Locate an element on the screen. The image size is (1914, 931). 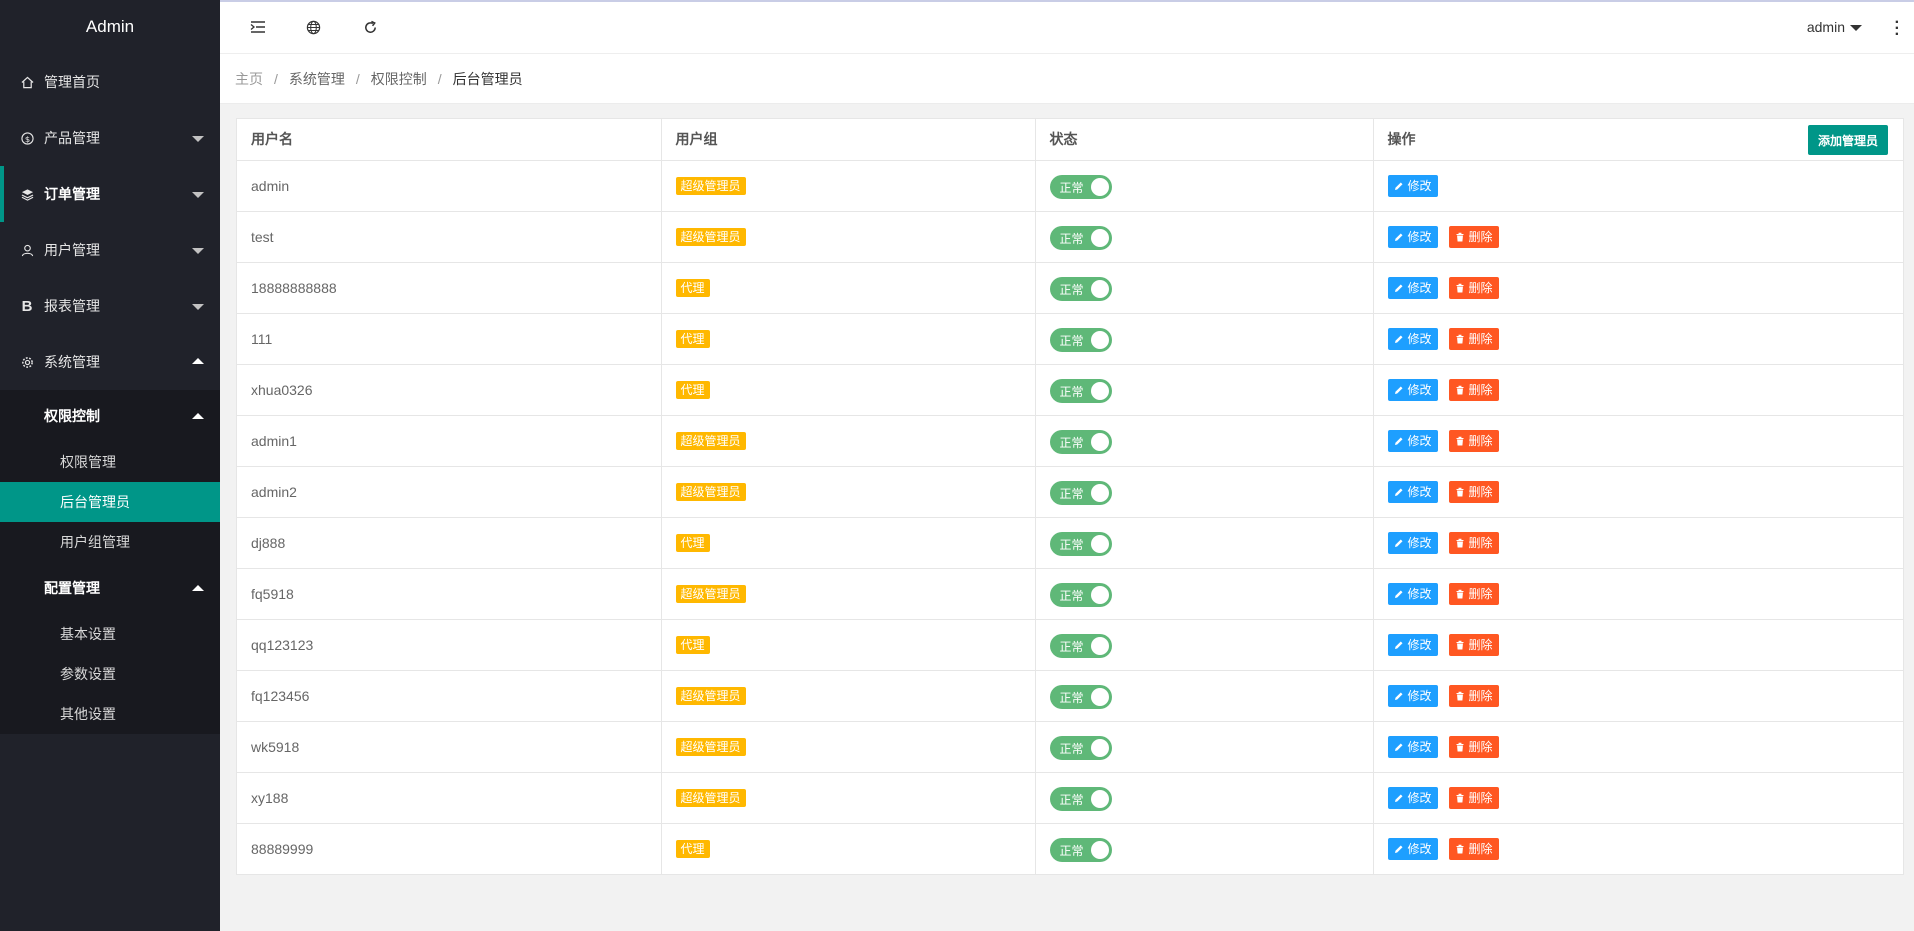
submenu-group-config: 配置管理 is located at coordinates (110, 588).